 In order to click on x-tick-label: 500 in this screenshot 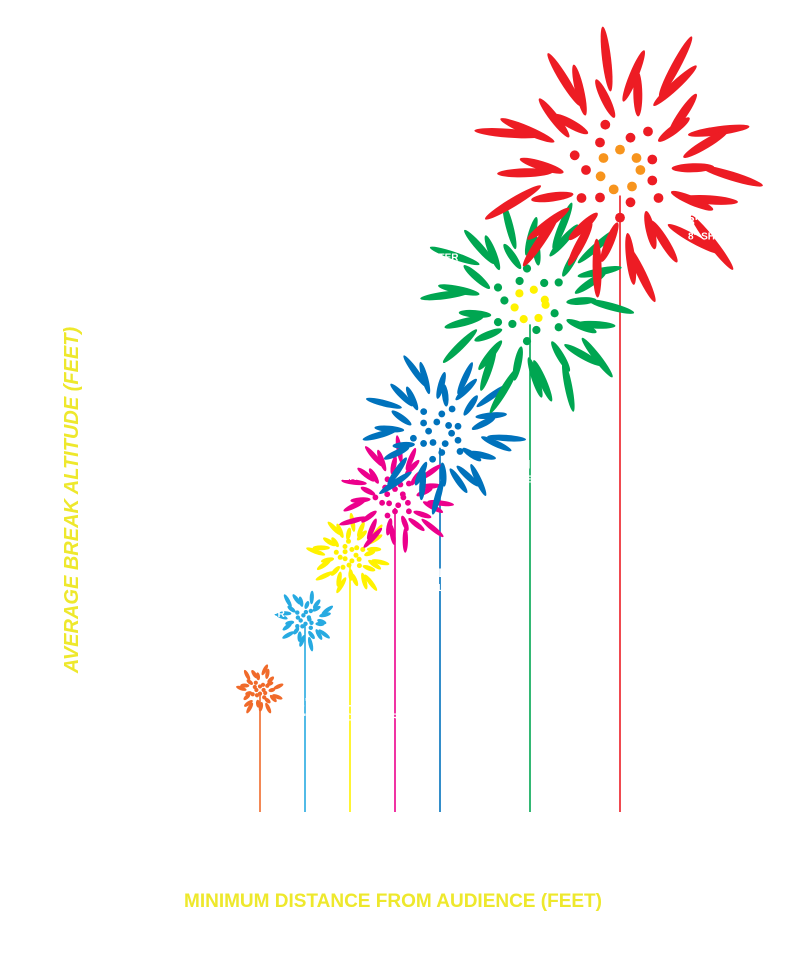, I will do `click(395, 857)`.